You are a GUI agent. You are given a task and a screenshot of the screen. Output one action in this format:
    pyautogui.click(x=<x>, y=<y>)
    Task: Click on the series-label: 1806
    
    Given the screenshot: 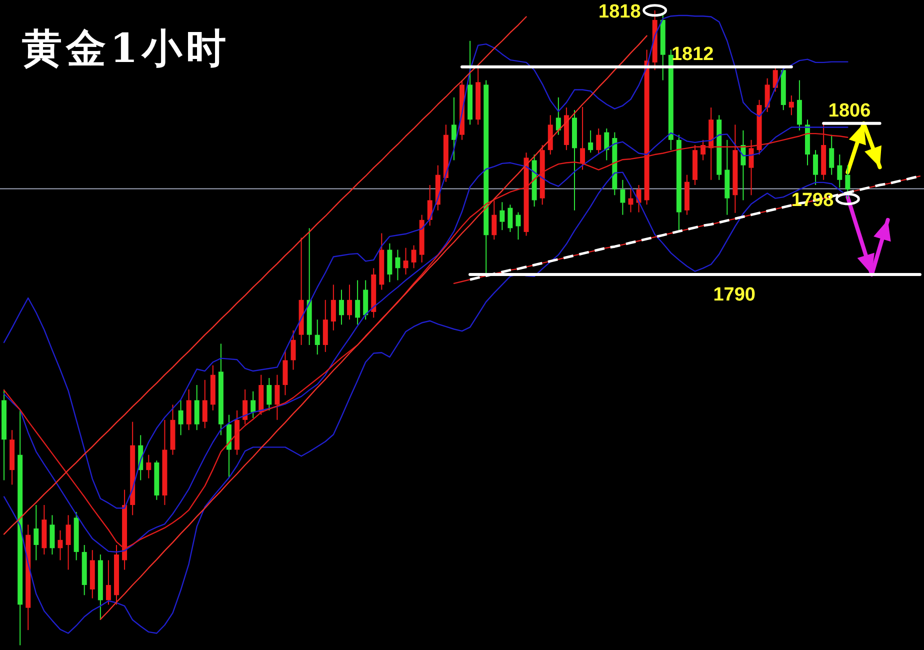 What is the action you would take?
    pyautogui.click(x=849, y=111)
    